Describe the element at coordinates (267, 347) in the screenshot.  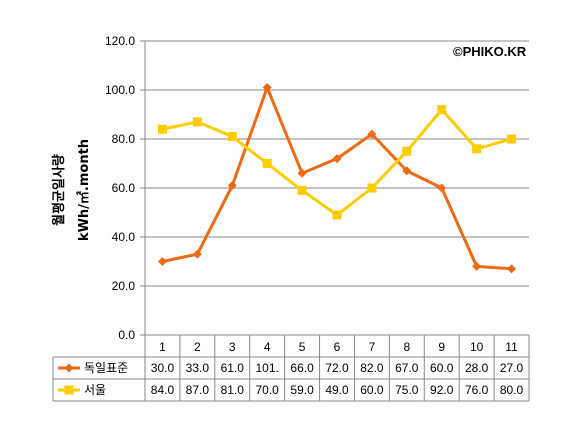
I see `x-tick-label: 4` at that location.